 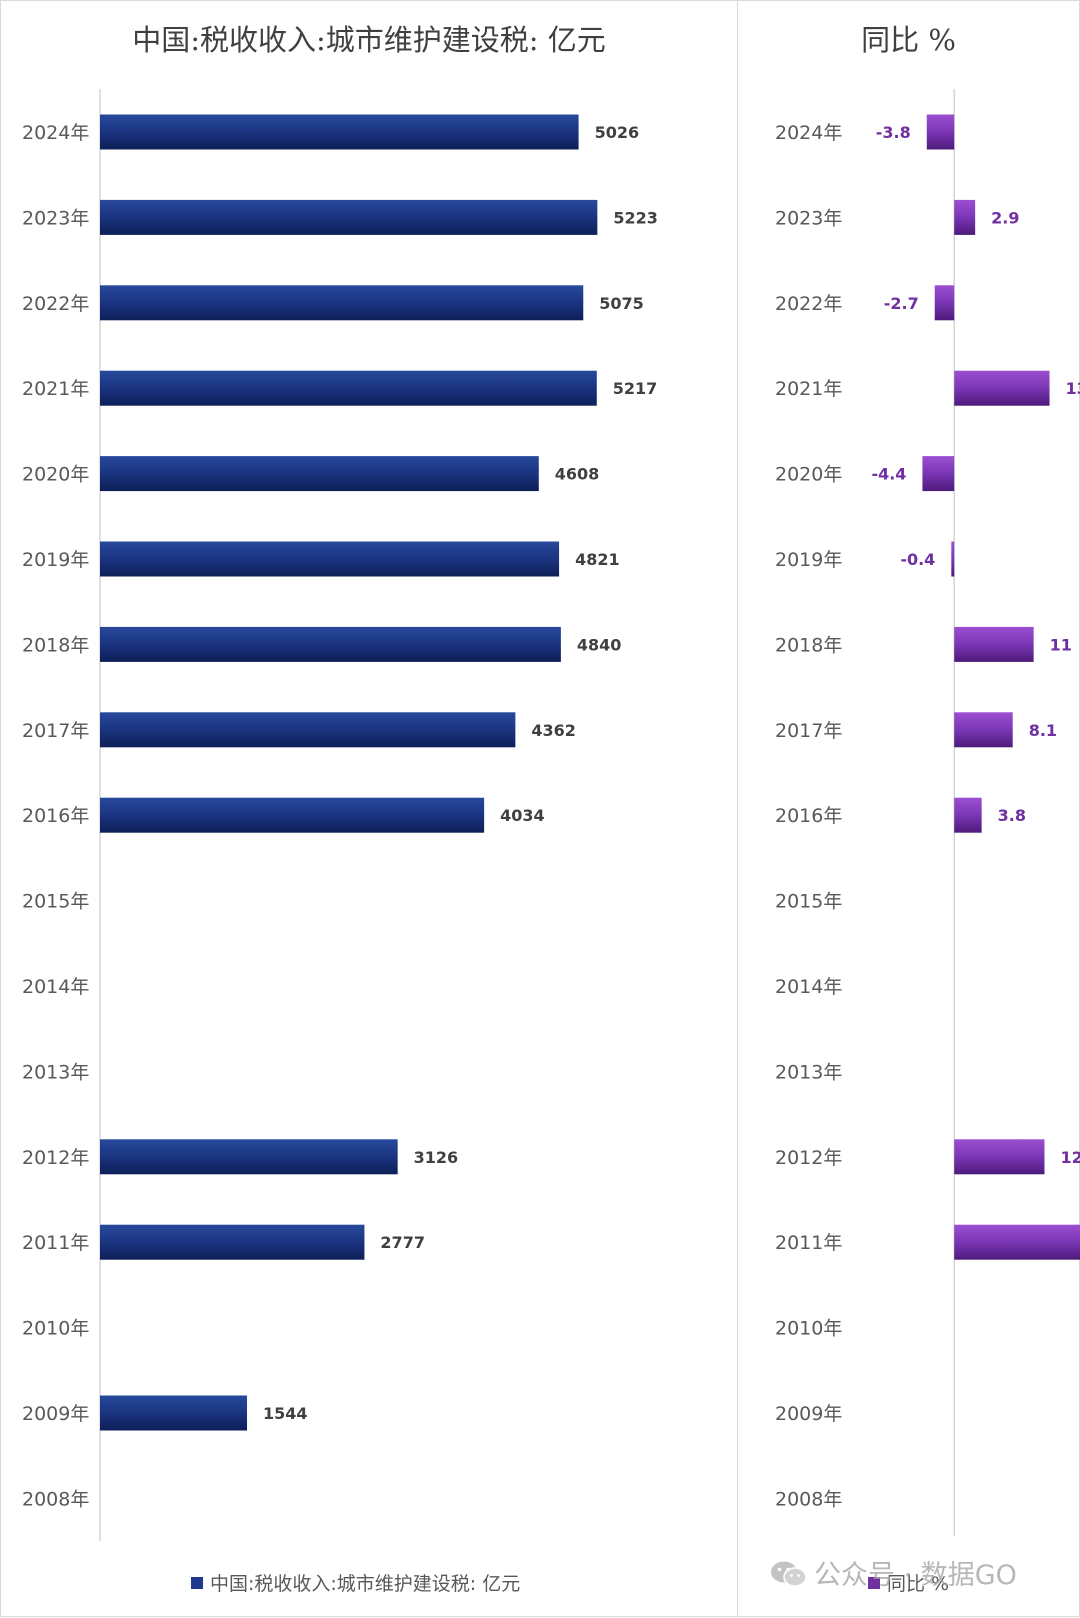 What do you see at coordinates (365, 1584) in the screenshot?
I see `tax-revenue-legend-label: 中国:税收收入:城市维护建设税: 亿元` at bounding box center [365, 1584].